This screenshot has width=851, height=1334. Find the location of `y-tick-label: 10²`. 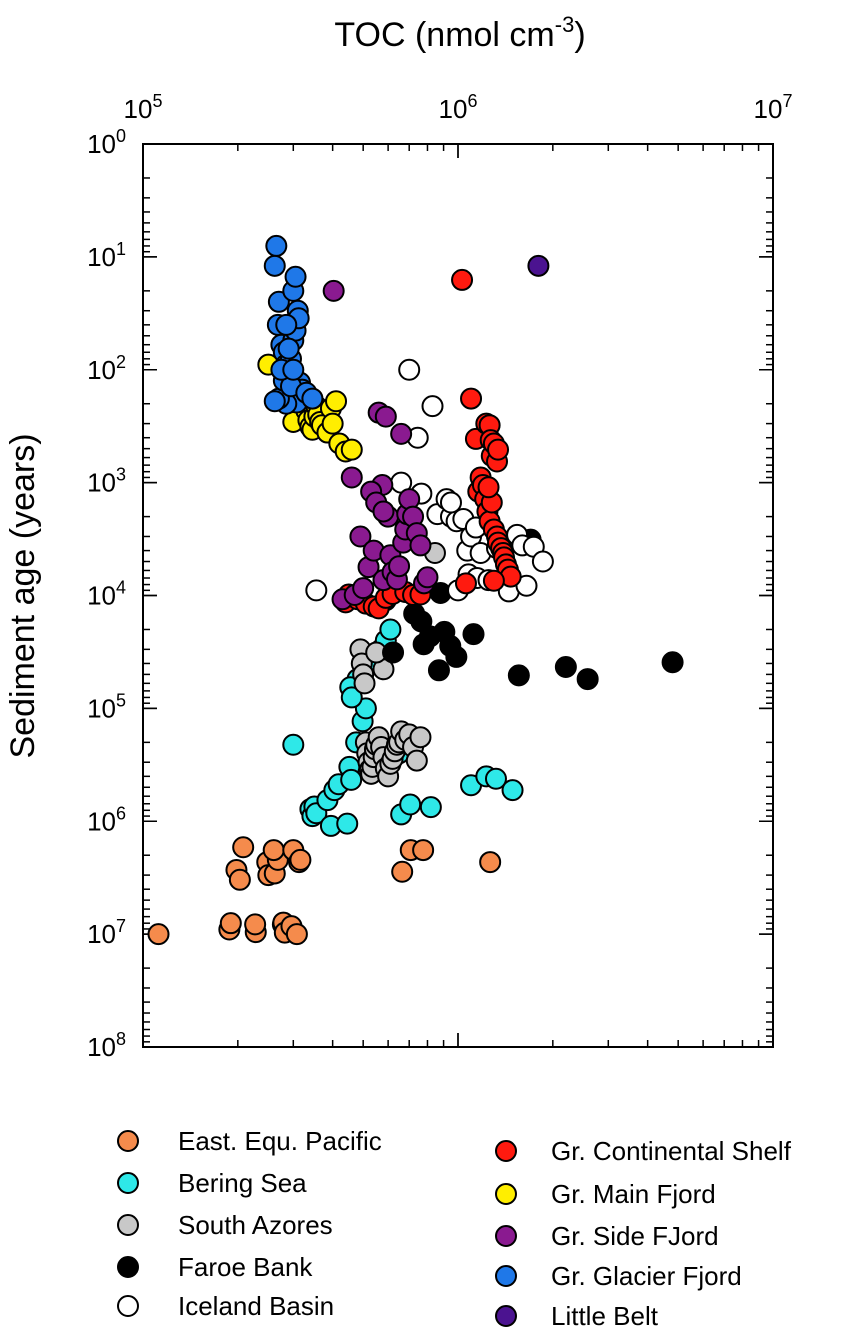

y-tick-label: 10² is located at coordinates (106, 368).